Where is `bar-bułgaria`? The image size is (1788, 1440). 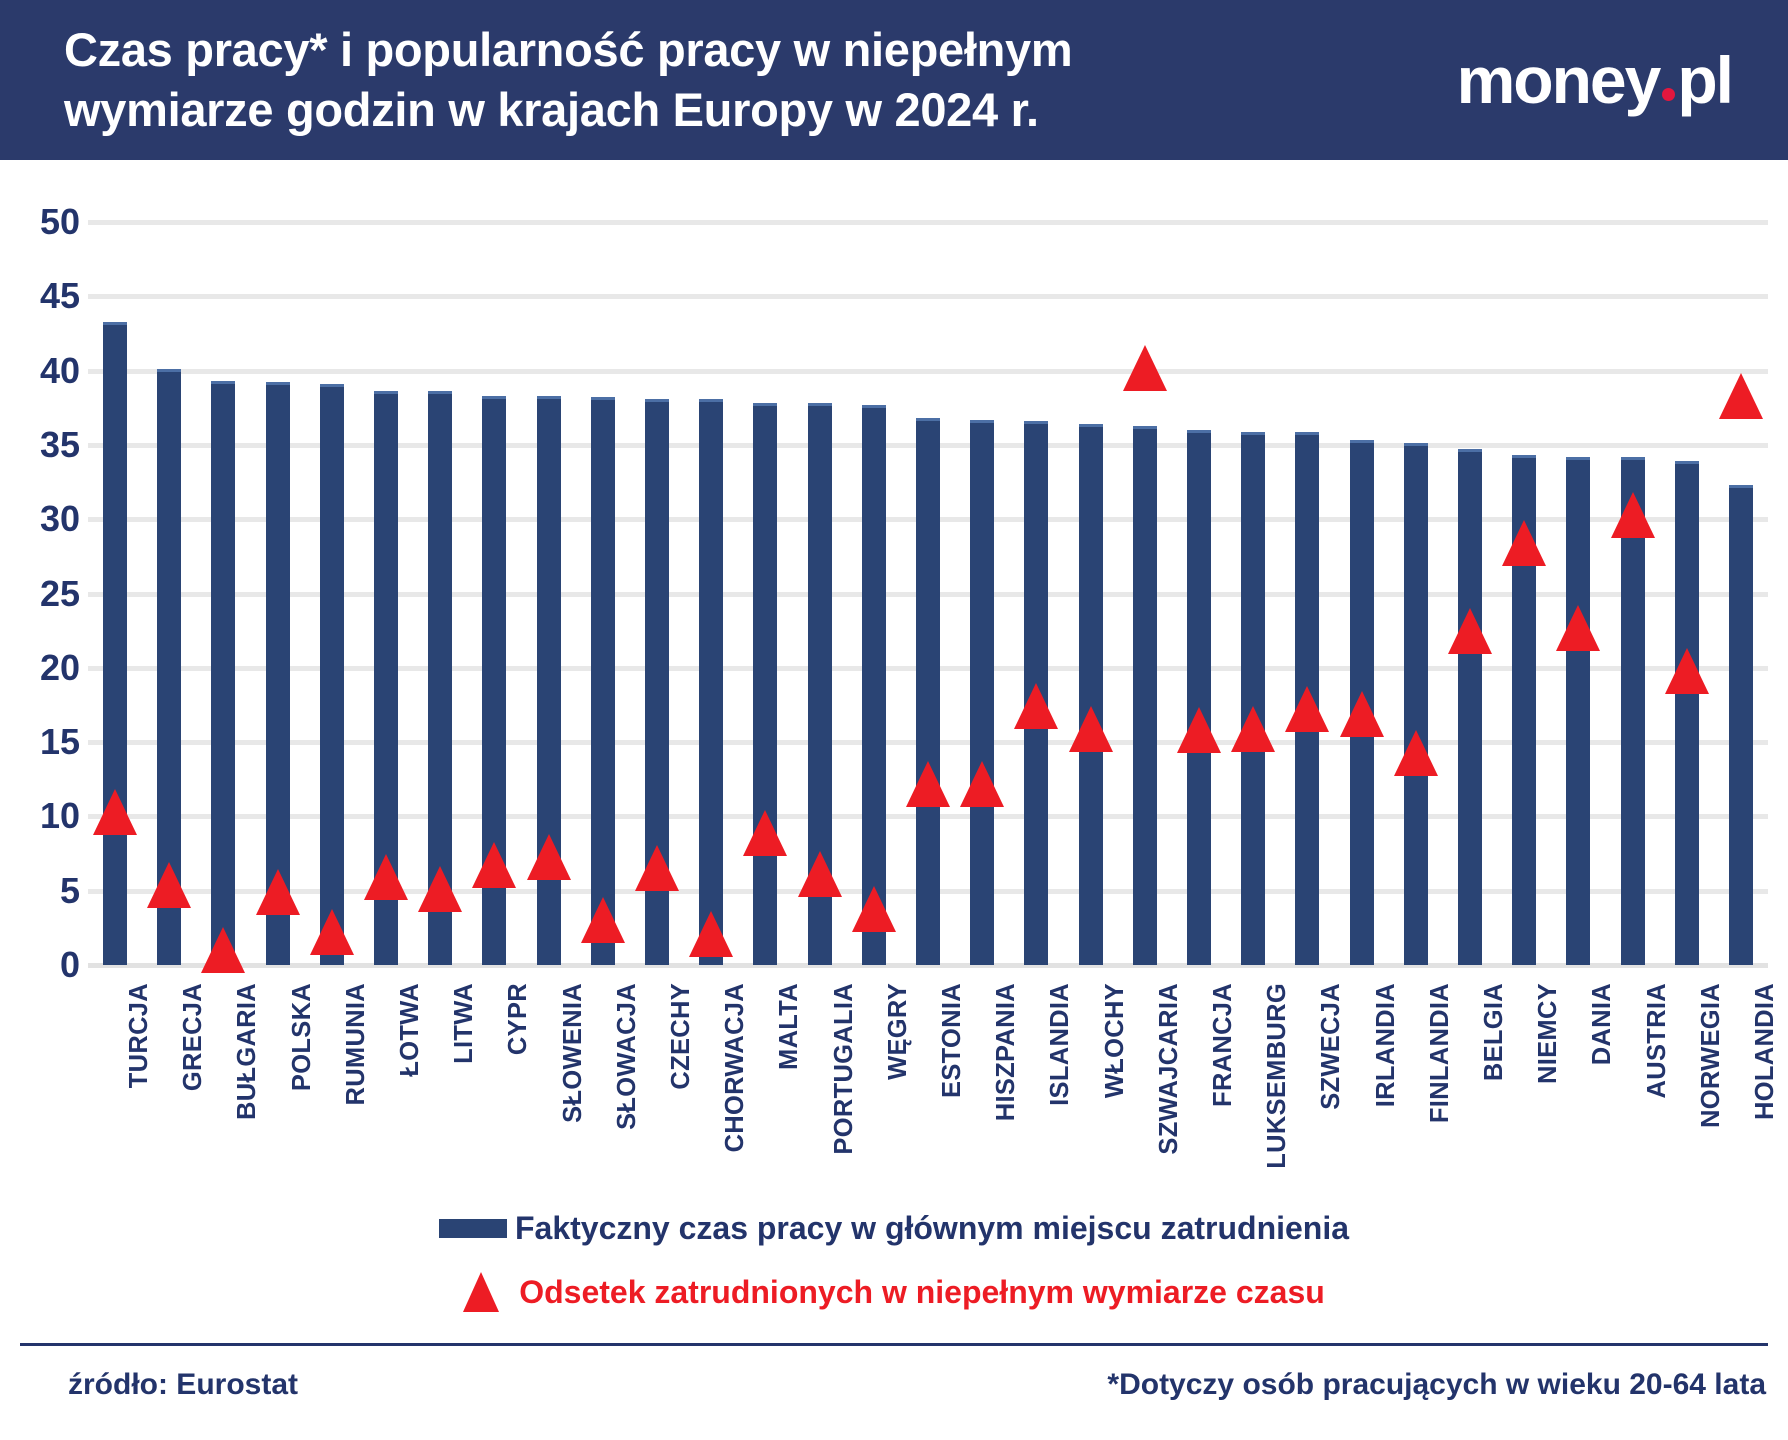 bar-bułgaria is located at coordinates (223, 673).